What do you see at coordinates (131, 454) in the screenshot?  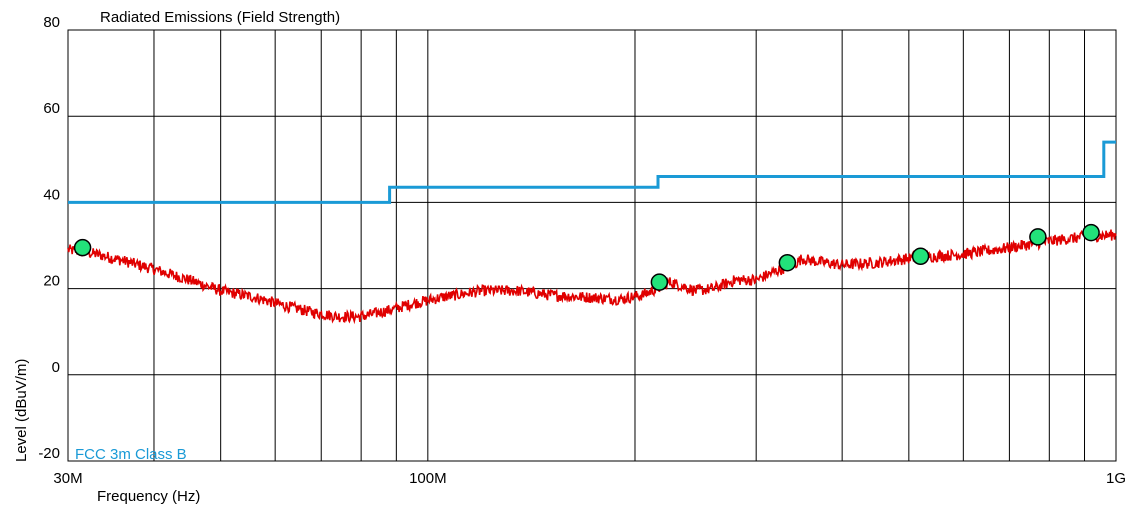 I see `legend-limit-label: FCC 3m Class B` at bounding box center [131, 454].